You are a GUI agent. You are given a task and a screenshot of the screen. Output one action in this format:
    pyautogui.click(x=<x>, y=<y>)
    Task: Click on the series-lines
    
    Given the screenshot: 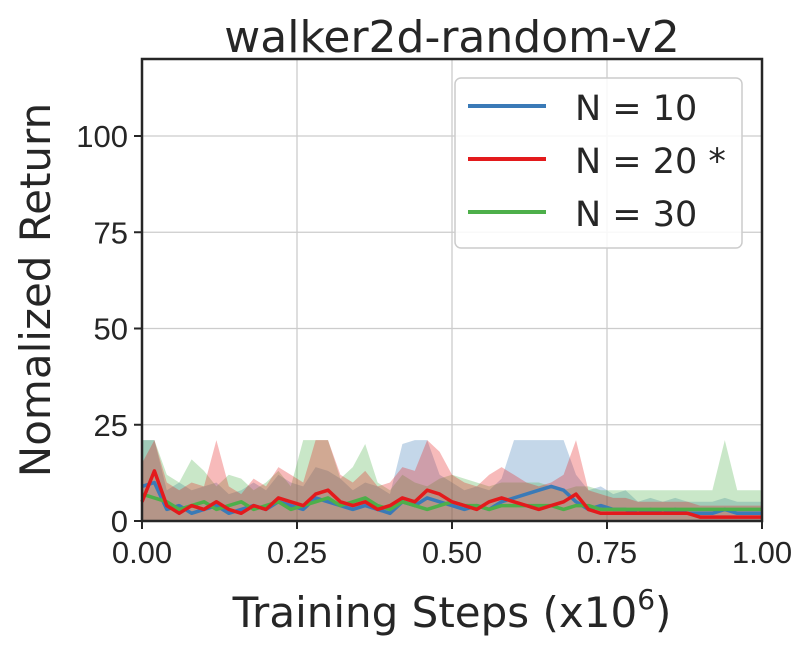 What is the action you would take?
    pyautogui.click(x=451, y=494)
    